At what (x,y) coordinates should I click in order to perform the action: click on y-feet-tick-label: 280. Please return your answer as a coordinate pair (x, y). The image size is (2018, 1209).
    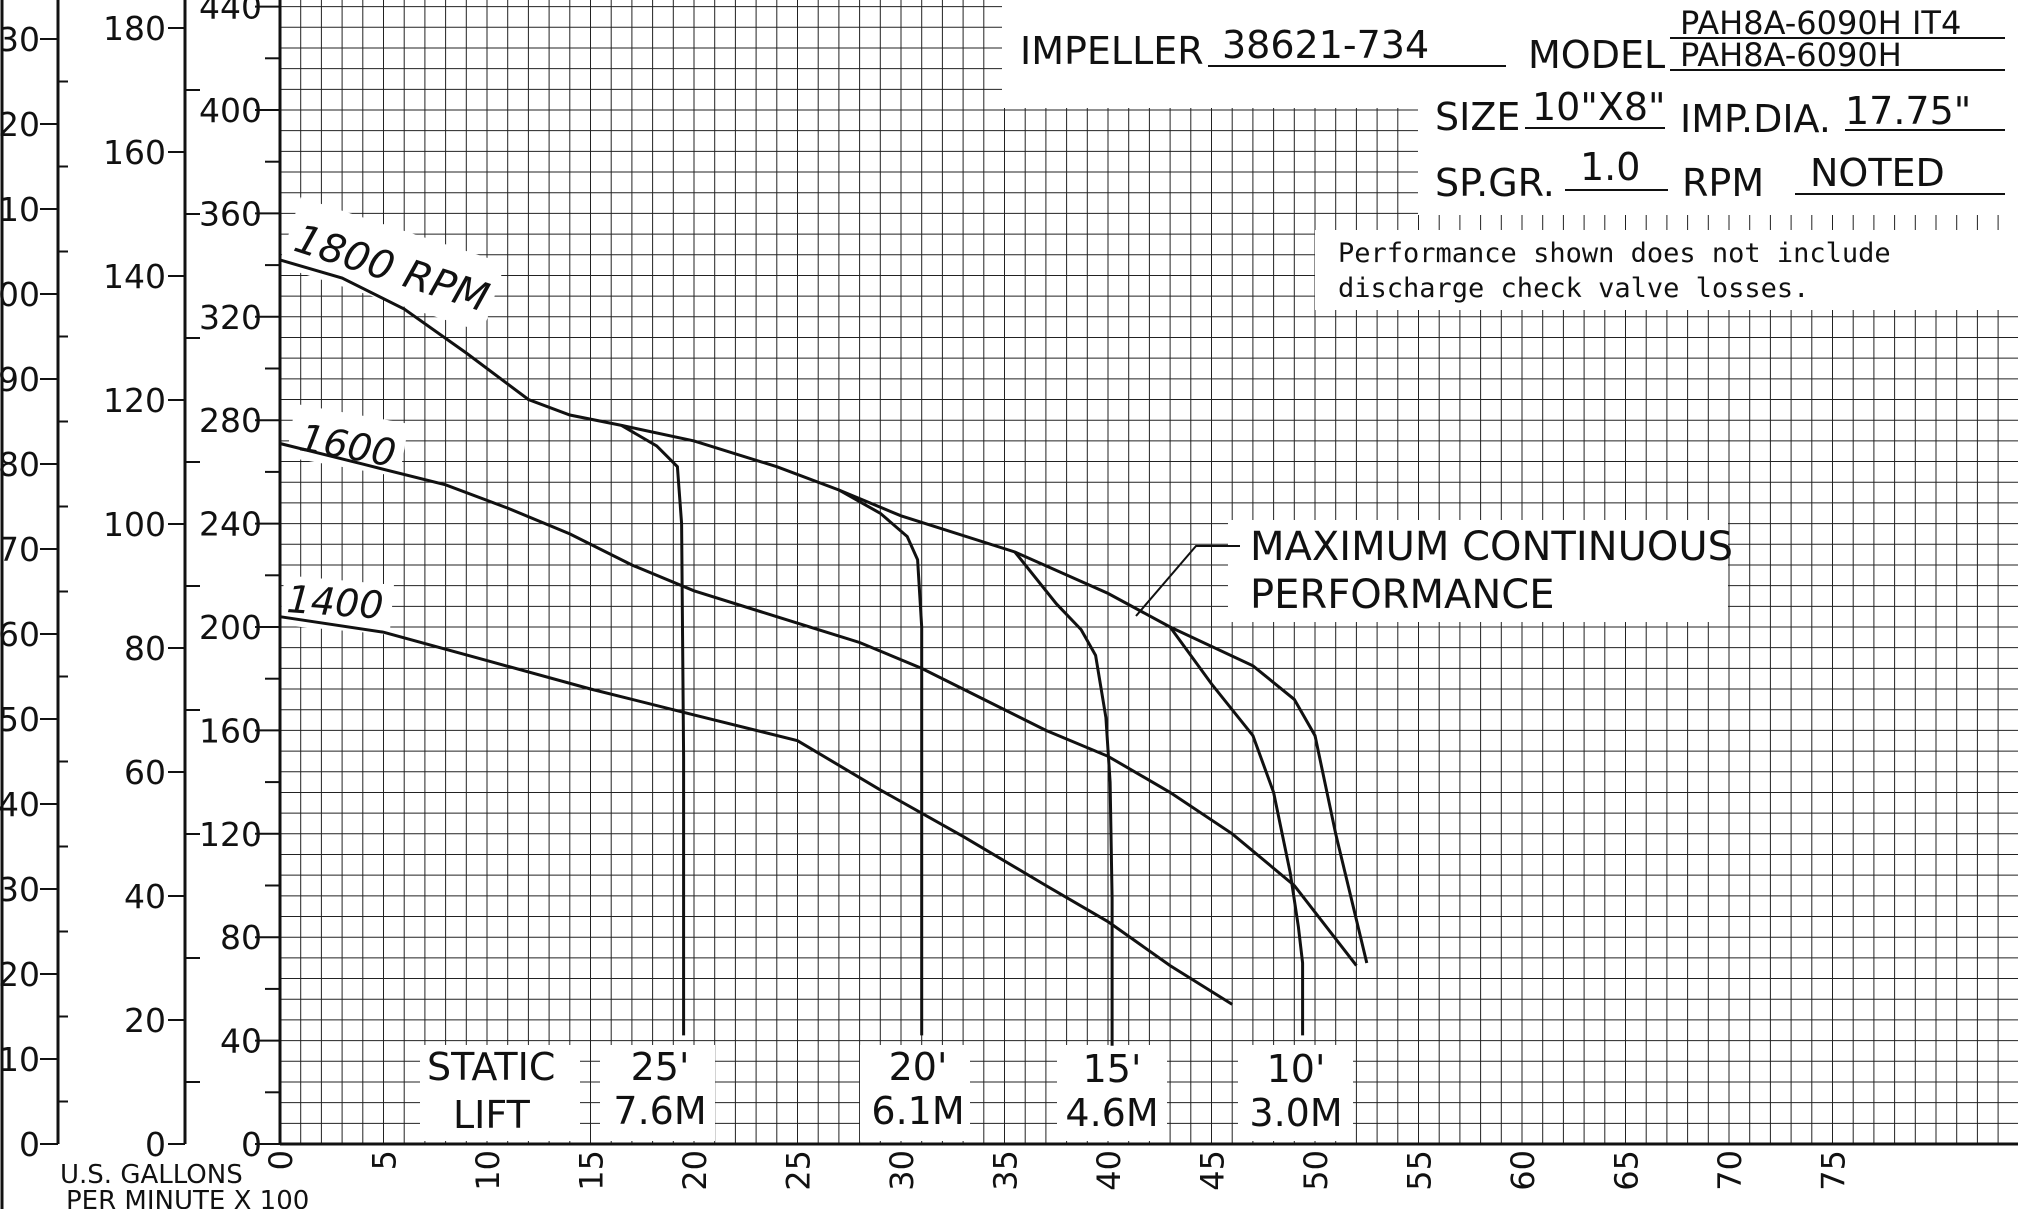
    Looking at the image, I should click on (230, 420).